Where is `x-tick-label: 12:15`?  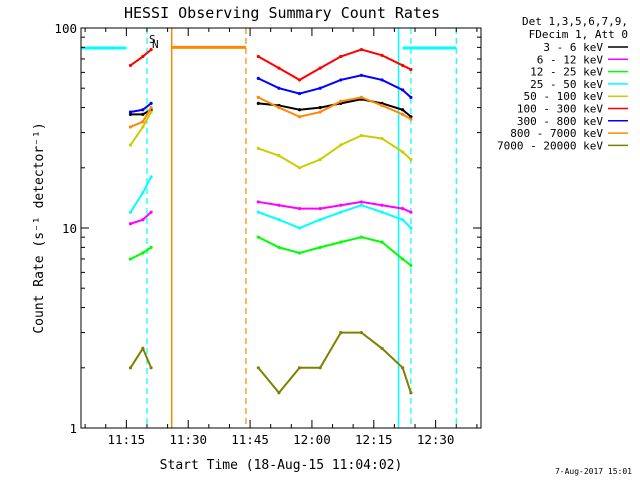
x-tick-label: 12:15 is located at coordinates (374, 439).